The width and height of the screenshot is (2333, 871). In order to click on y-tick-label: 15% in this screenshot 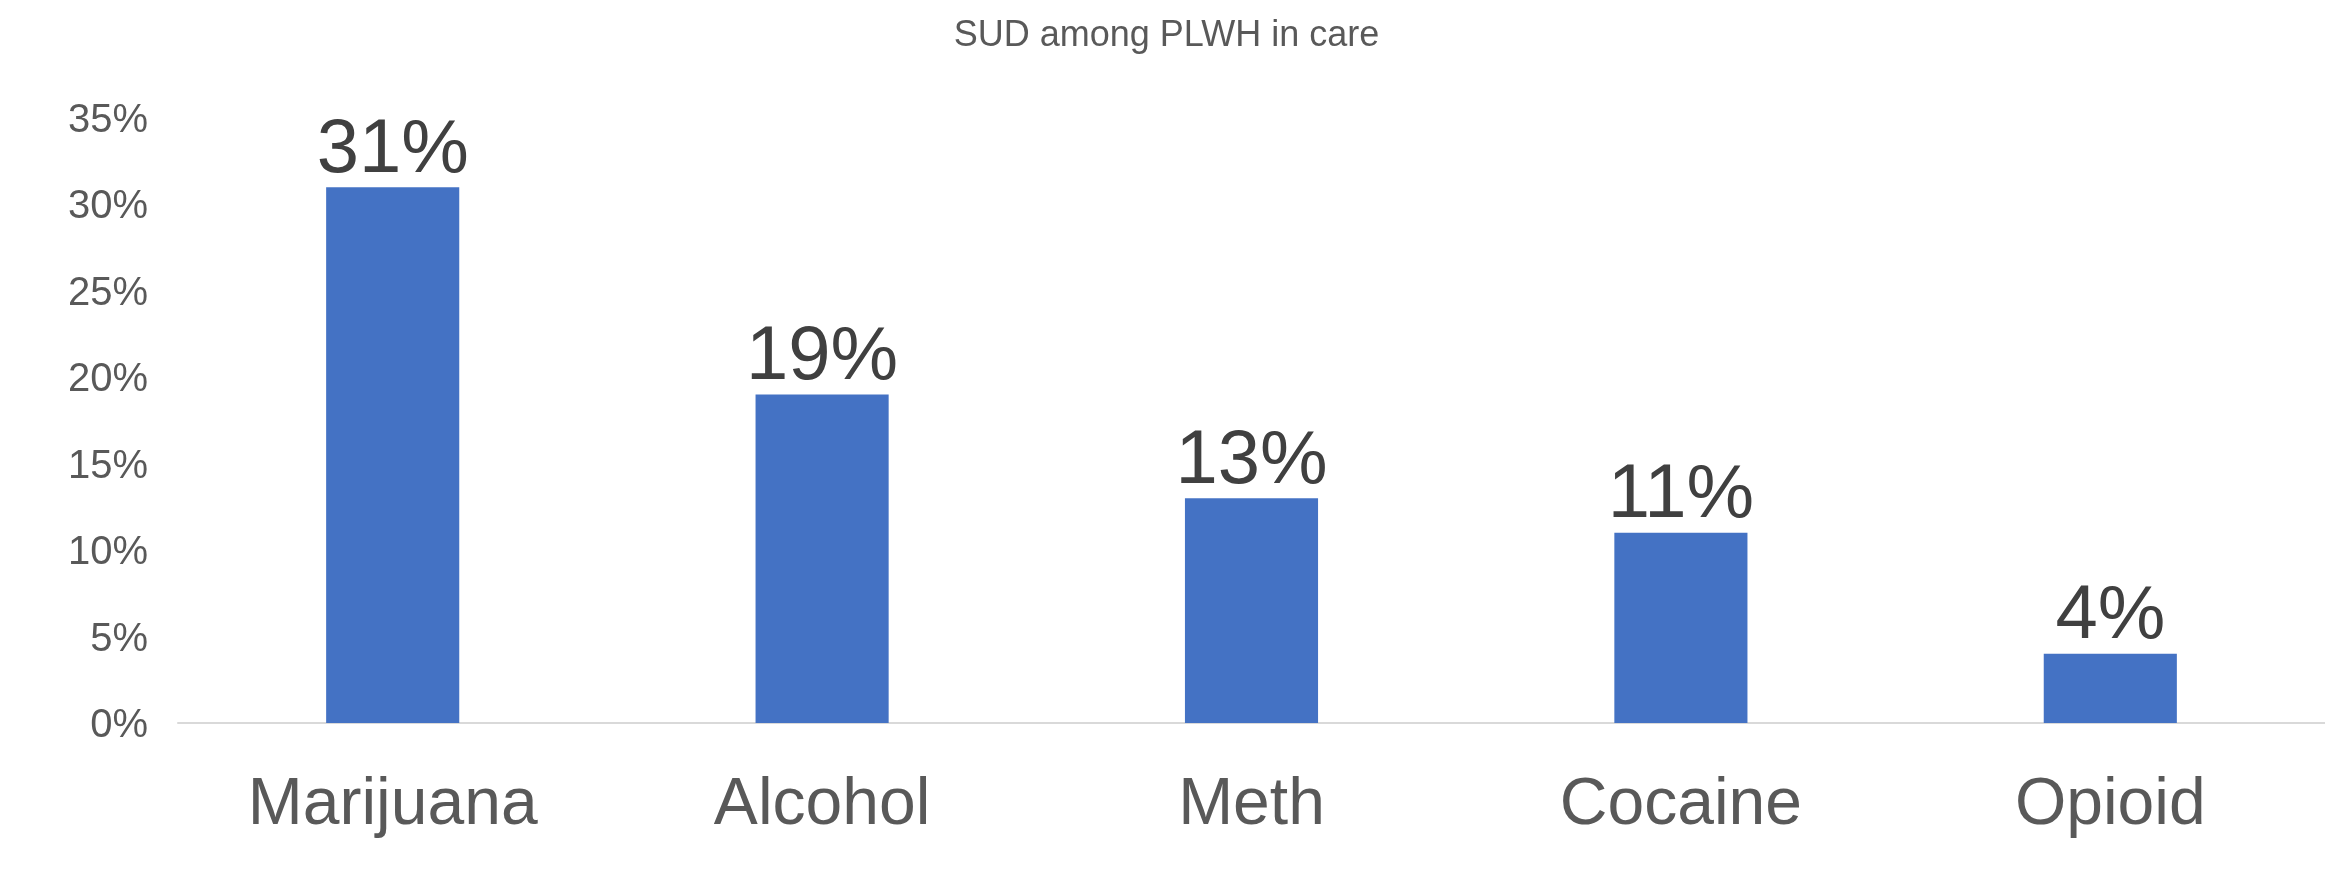, I will do `click(107, 463)`.